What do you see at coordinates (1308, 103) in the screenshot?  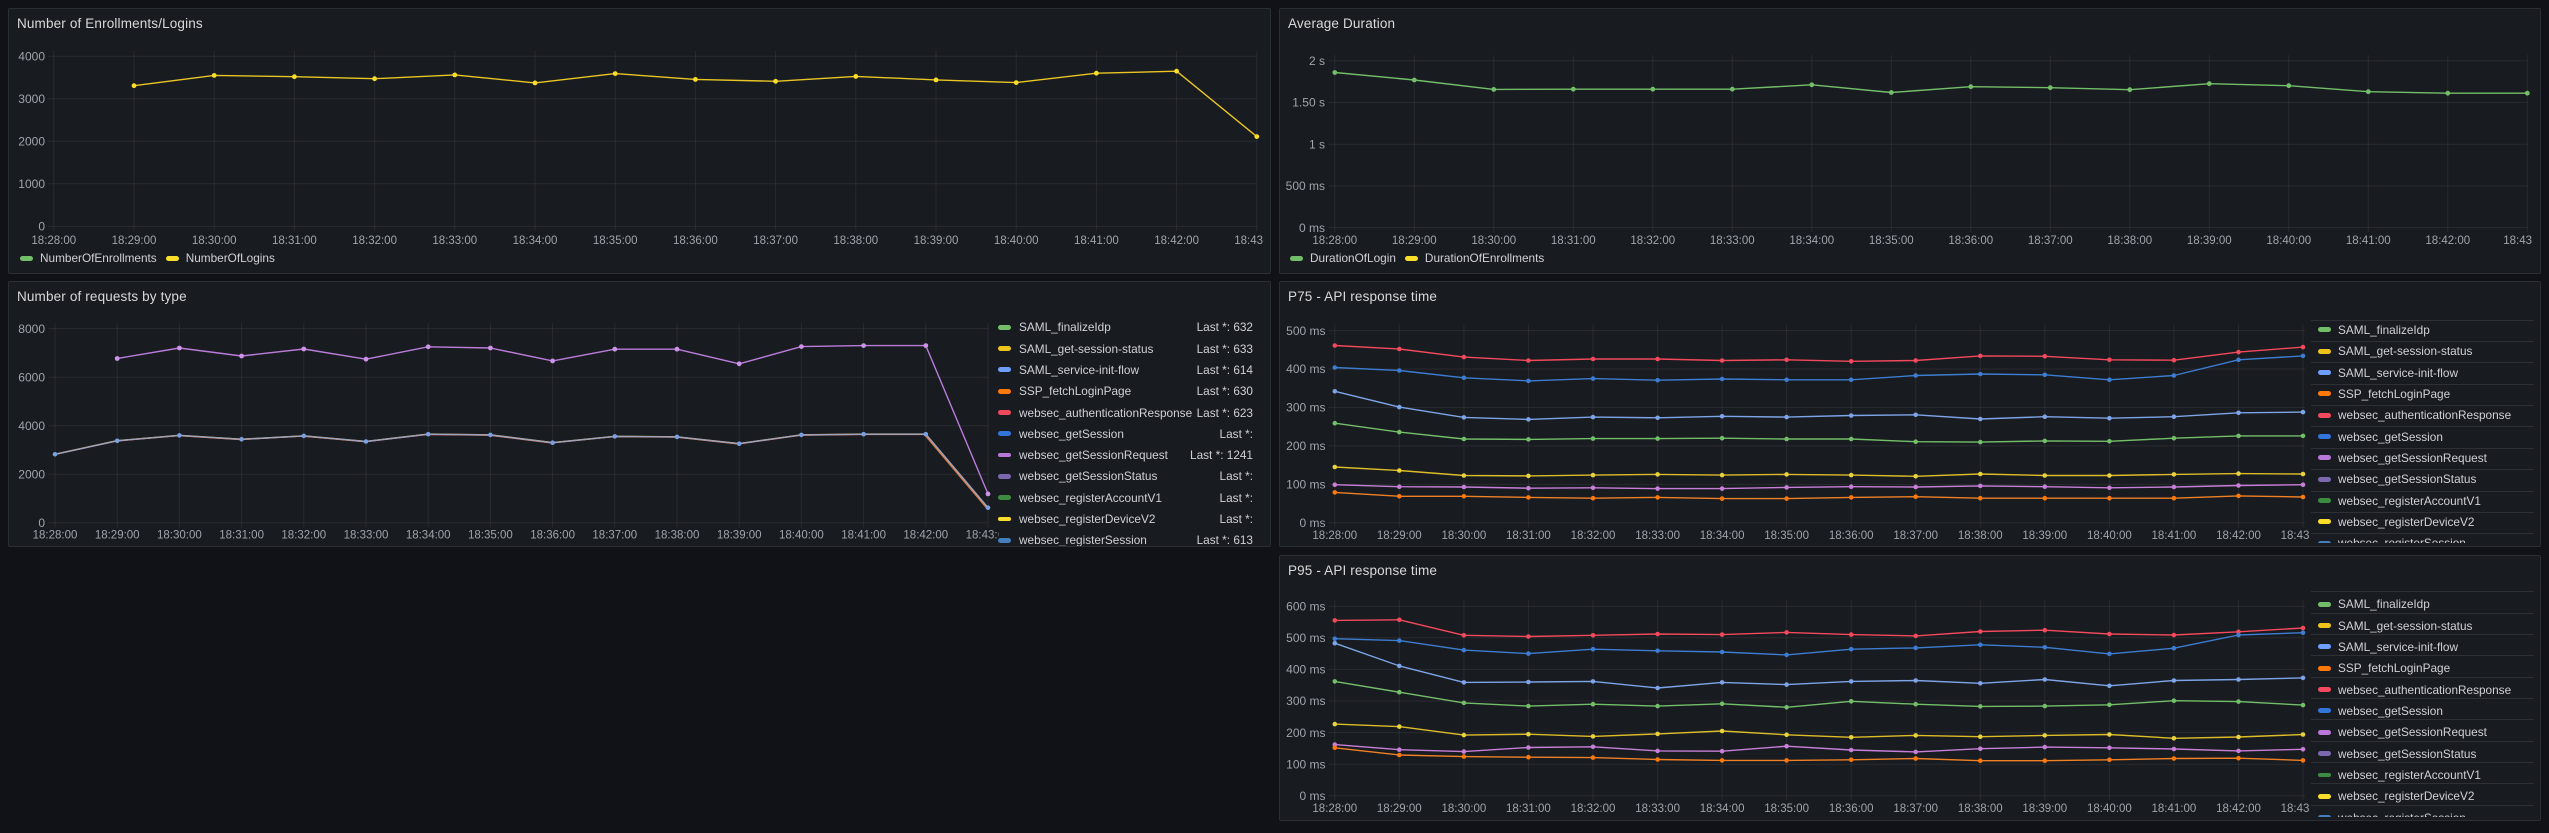 I see `svg-text: 1.50 s` at bounding box center [1308, 103].